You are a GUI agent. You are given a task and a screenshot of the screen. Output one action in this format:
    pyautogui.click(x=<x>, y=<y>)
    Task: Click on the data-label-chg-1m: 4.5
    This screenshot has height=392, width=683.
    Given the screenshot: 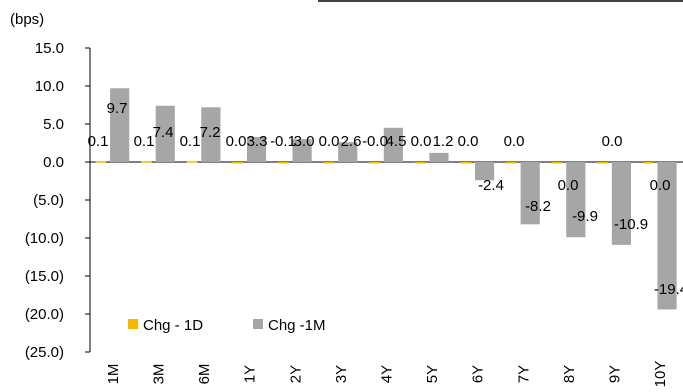 What is the action you would take?
    pyautogui.click(x=396, y=141)
    